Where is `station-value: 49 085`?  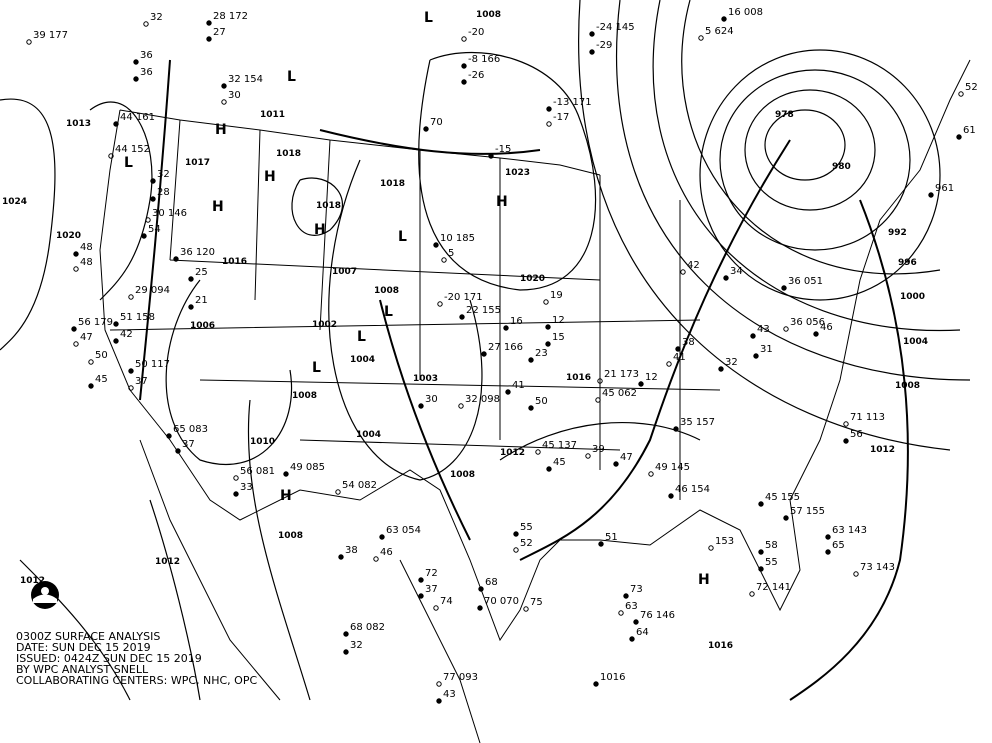
station-value: 49 085 is located at coordinates (307, 467).